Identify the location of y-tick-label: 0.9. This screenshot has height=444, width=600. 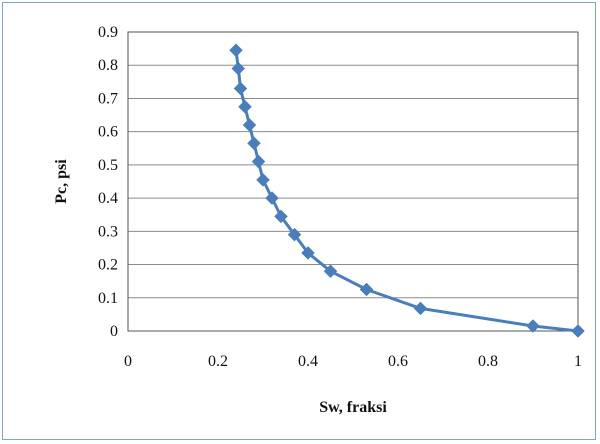
(108, 32).